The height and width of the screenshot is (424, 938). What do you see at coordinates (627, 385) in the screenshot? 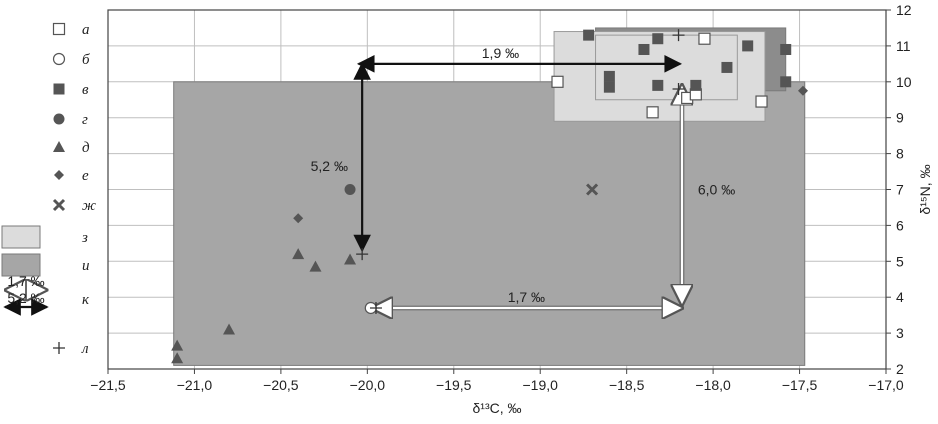
I see `x-tick-label: −18,5` at bounding box center [627, 385].